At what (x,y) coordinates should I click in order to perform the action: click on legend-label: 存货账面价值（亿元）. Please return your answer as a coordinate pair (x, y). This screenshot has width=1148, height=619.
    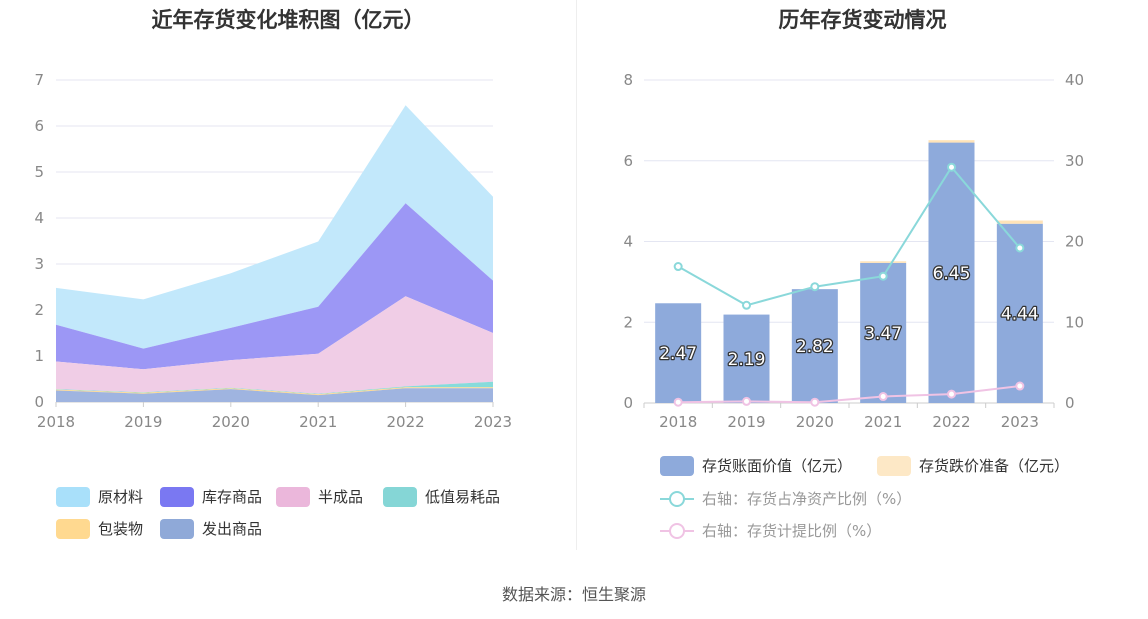
    Looking at the image, I should click on (777, 466).